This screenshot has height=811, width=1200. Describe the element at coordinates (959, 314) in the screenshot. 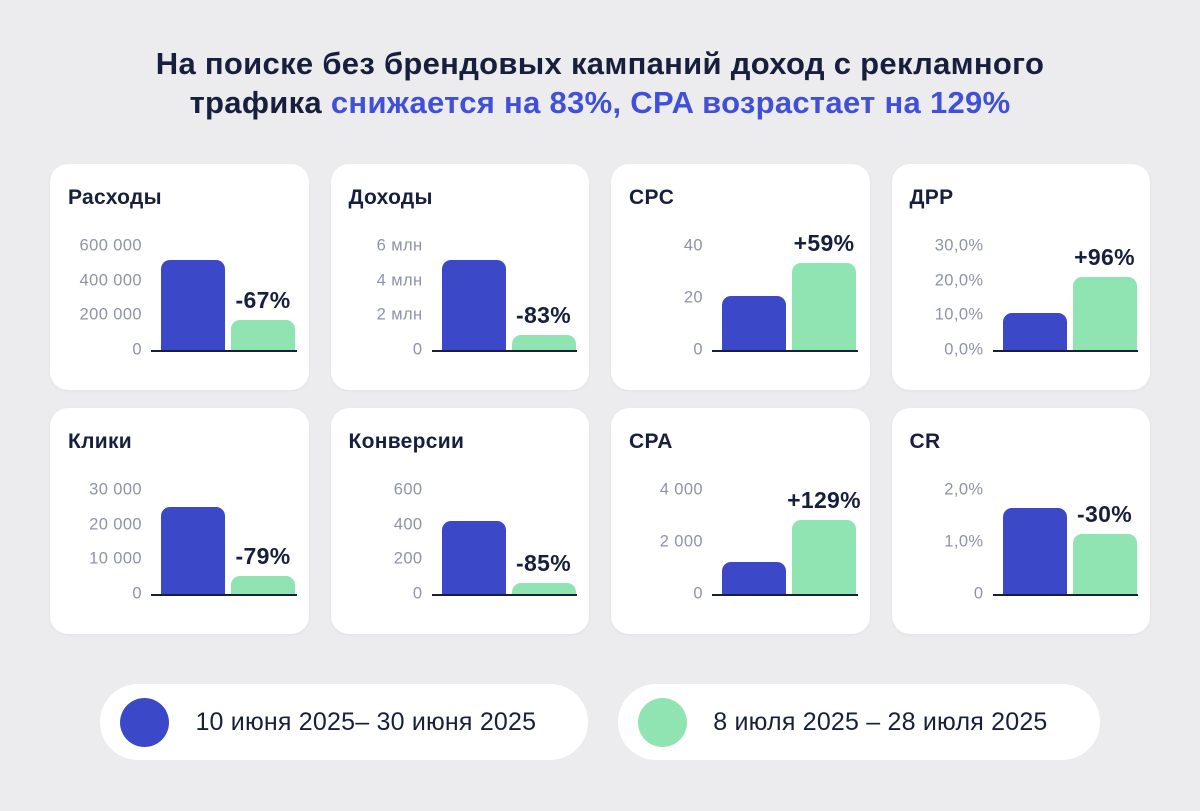

I see `y-tick-label: 10,0%` at that location.